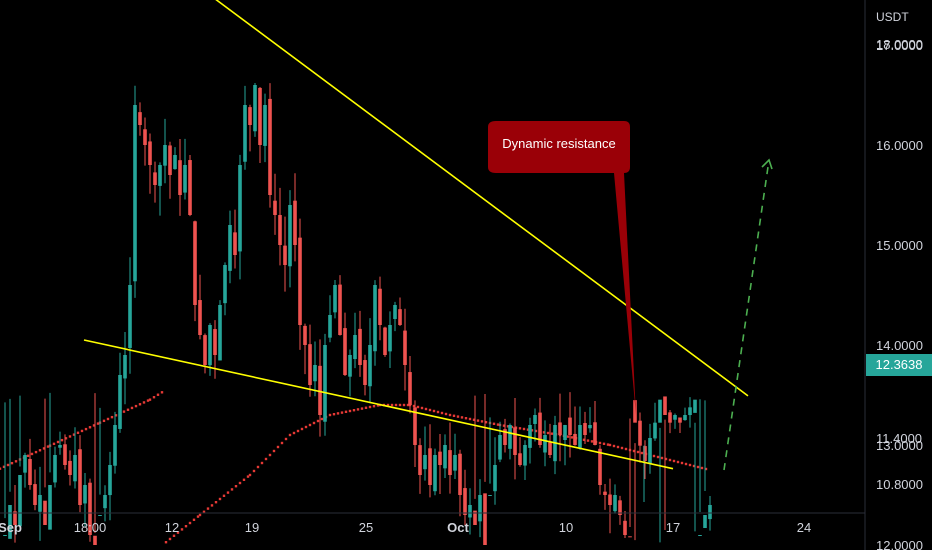 This screenshot has height=550, width=932. Describe the element at coordinates (899, 45) in the screenshot. I see `price-tick-label: 17.0000` at that location.